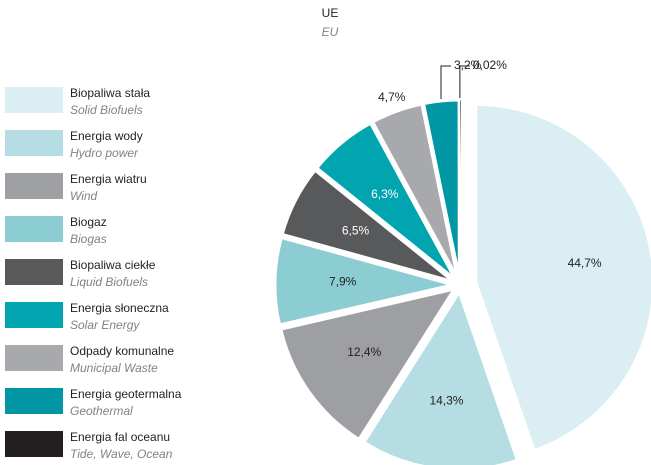 The height and width of the screenshot is (465, 651). What do you see at coordinates (119, 308) in the screenshot?
I see `legend-label: Energia słoneczna` at bounding box center [119, 308].